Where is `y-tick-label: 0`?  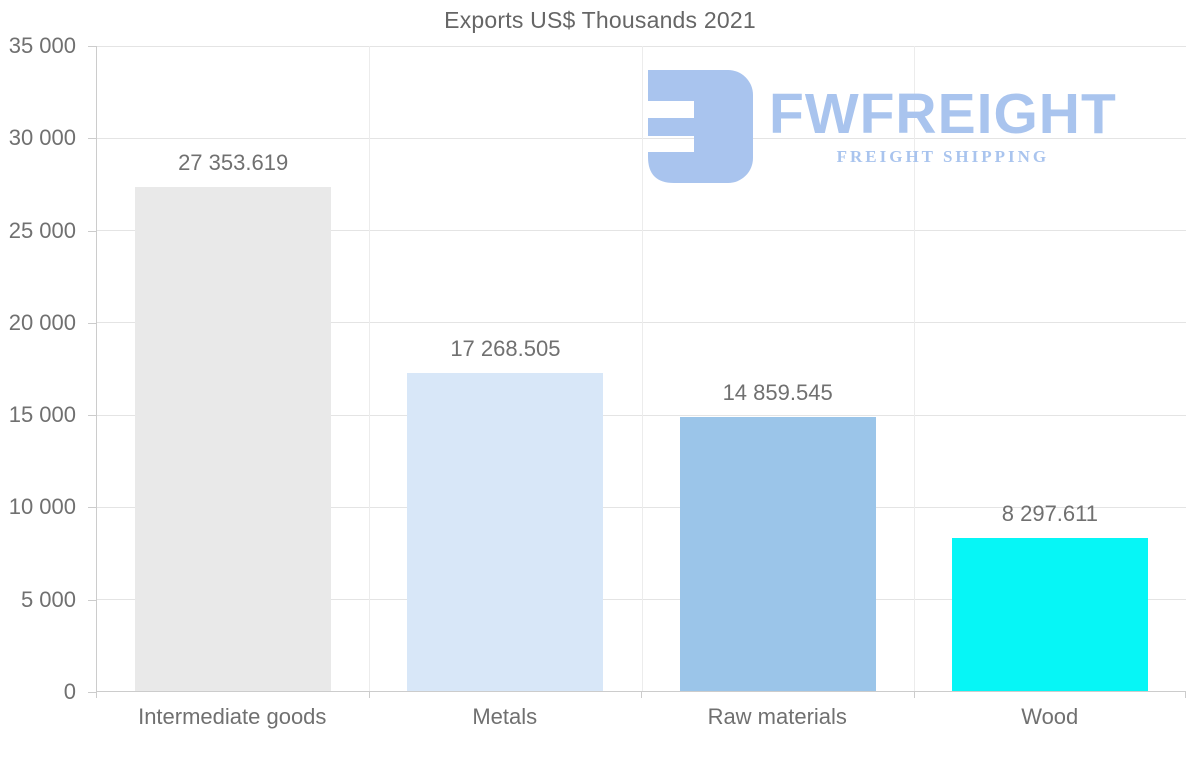 y-tick-label: 0 is located at coordinates (69, 691).